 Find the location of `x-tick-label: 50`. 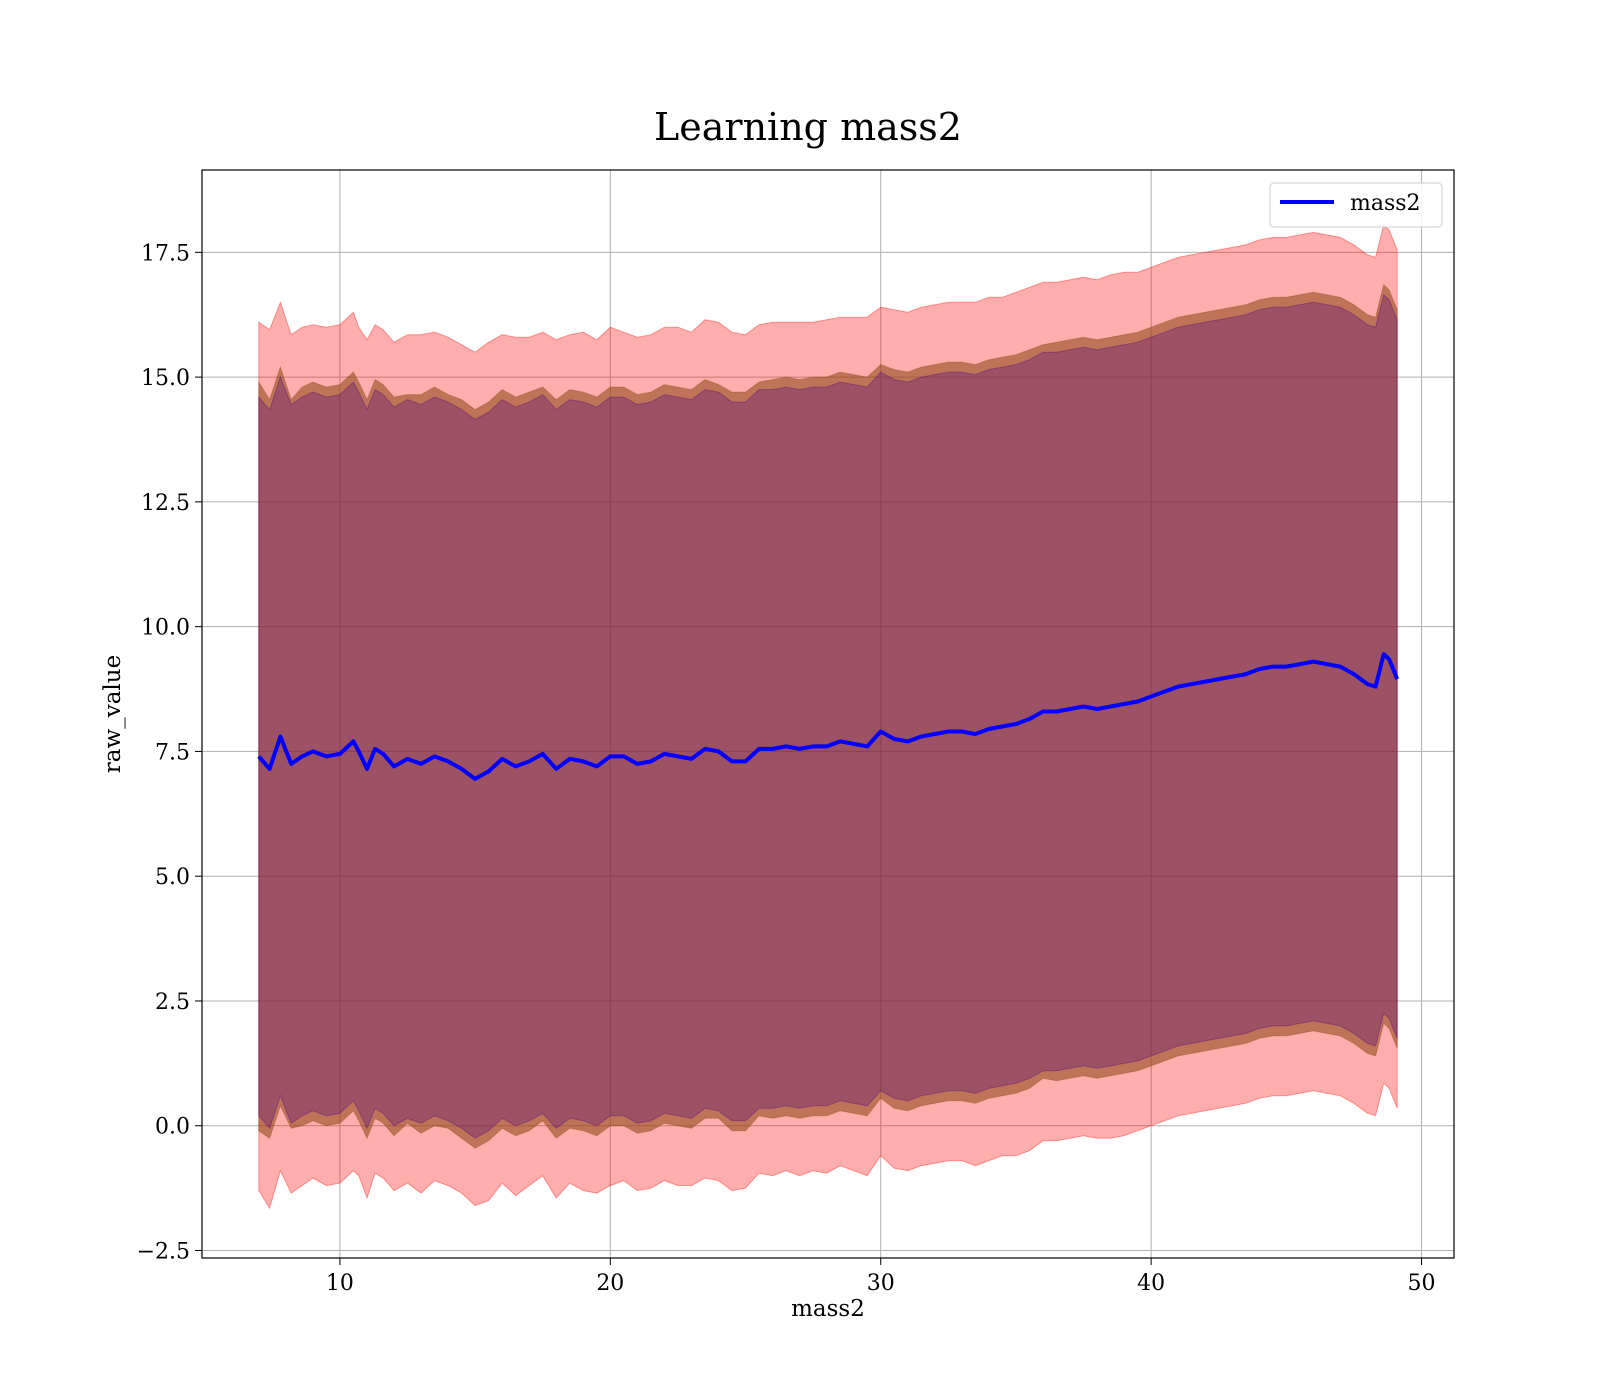

x-tick-label: 50 is located at coordinates (1422, 1283).